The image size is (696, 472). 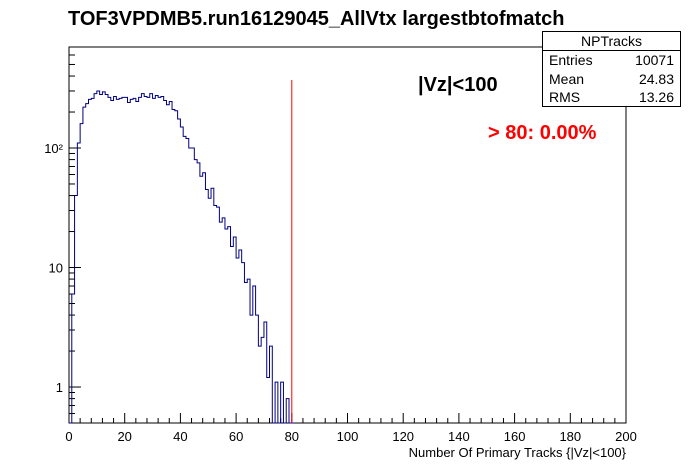 What do you see at coordinates (351, 428) in the screenshot?
I see `x-axis: 0 20 40 60 80 100 120 140 160 180 200` at bounding box center [351, 428].